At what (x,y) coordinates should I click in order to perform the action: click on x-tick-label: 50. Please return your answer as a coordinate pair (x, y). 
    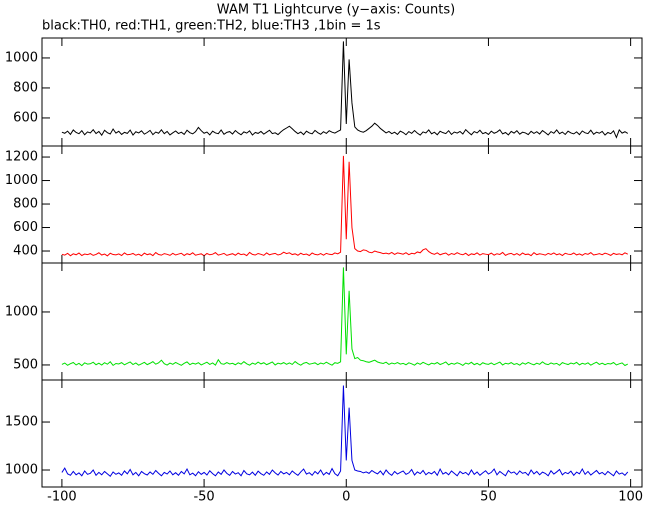
    Looking at the image, I should click on (488, 497).